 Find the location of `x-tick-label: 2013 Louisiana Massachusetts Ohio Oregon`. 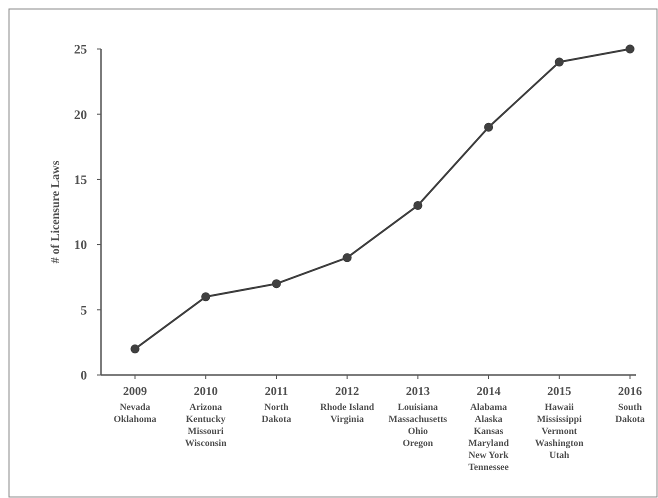

x-tick-label: 2013 Louisiana Massachusetts Ohio Oregon is located at coordinates (418, 416).